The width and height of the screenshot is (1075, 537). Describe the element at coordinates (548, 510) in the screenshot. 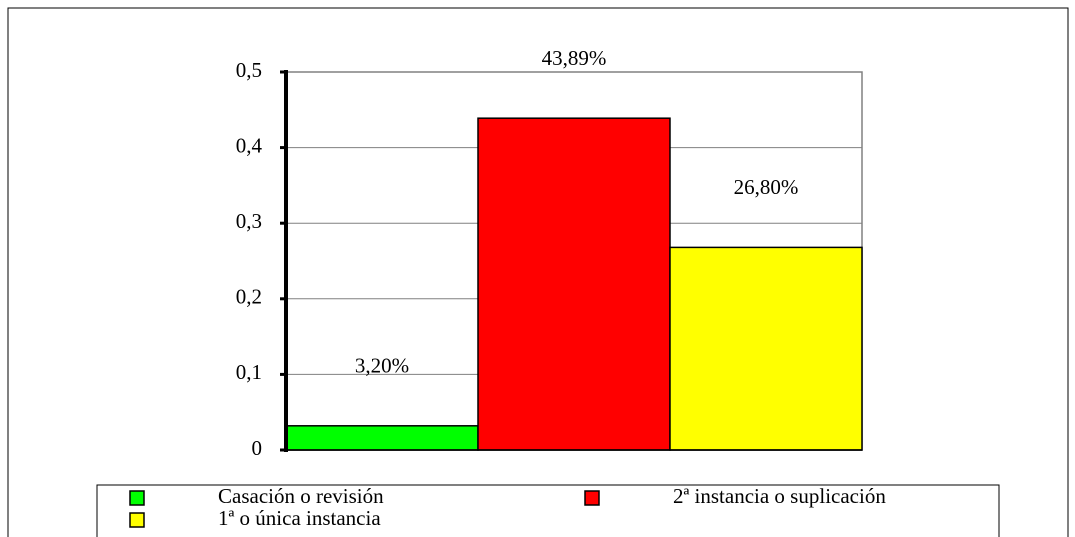

I see `legend-box` at that location.